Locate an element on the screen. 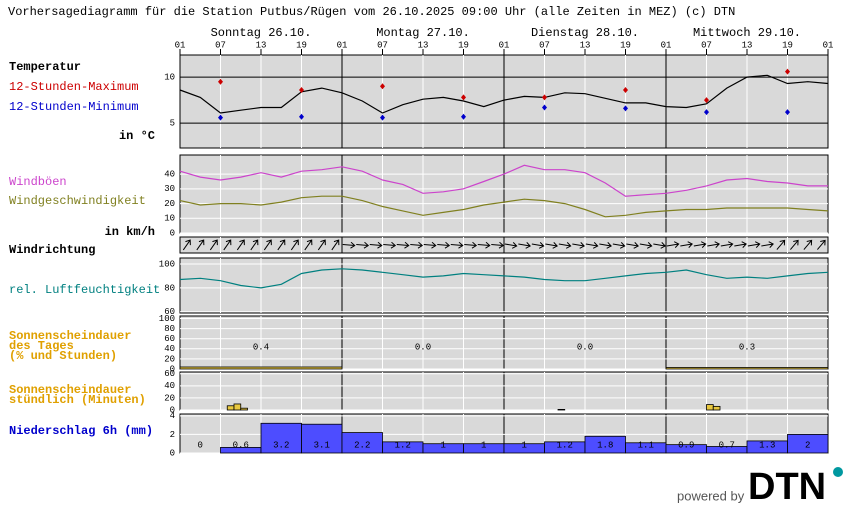  row-label: Windrichtung is located at coordinates (52, 250).